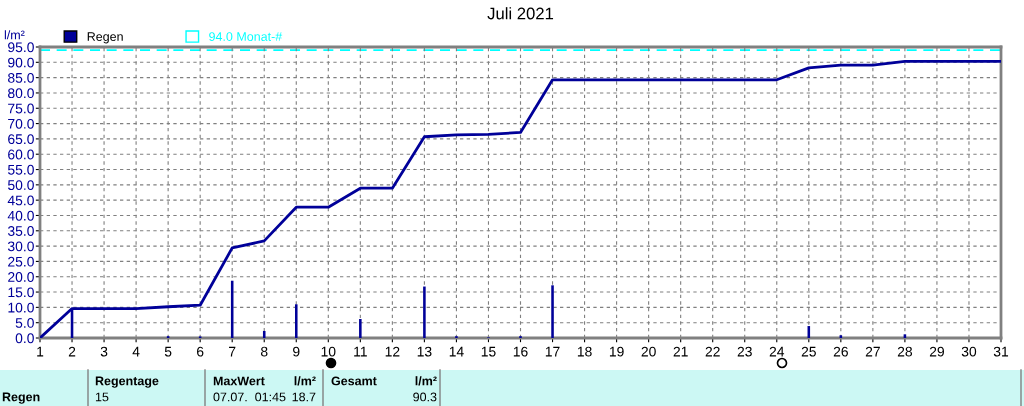 This screenshot has width=1024, height=406. I want to click on legend-label: Regen, so click(105, 38).